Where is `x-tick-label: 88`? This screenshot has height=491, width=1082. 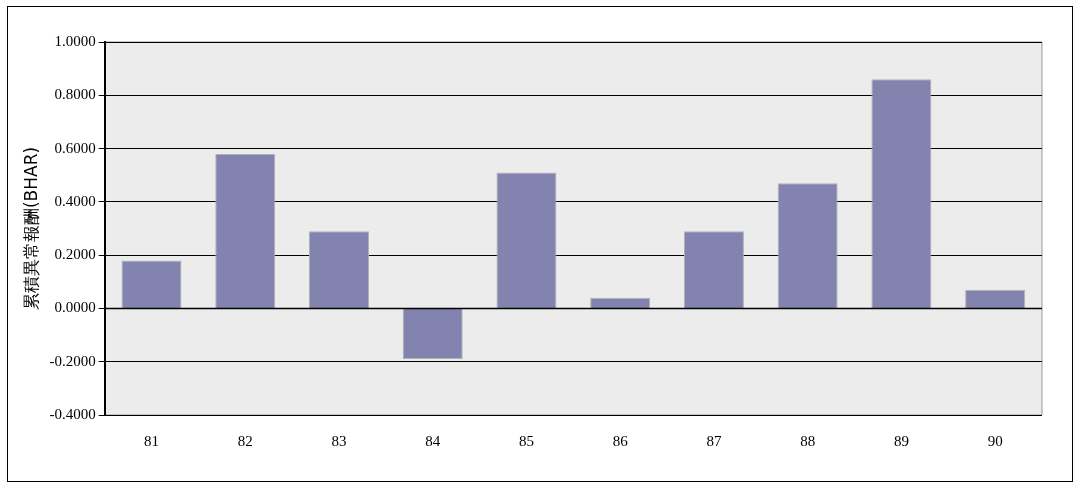 x-tick-label: 88 is located at coordinates (808, 440).